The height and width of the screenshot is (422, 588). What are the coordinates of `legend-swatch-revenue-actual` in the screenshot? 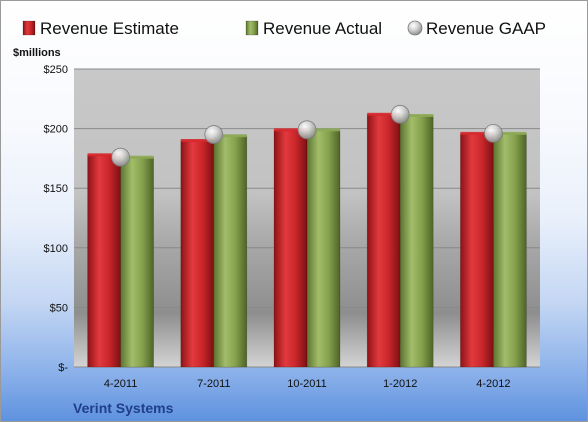 It's located at (252, 28).